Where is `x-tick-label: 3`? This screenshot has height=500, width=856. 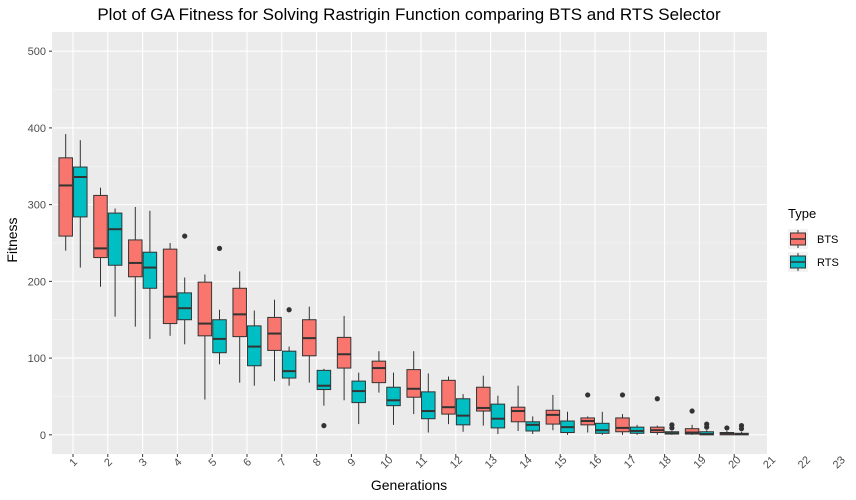
x-tick-label: 3 is located at coordinates (143, 462).